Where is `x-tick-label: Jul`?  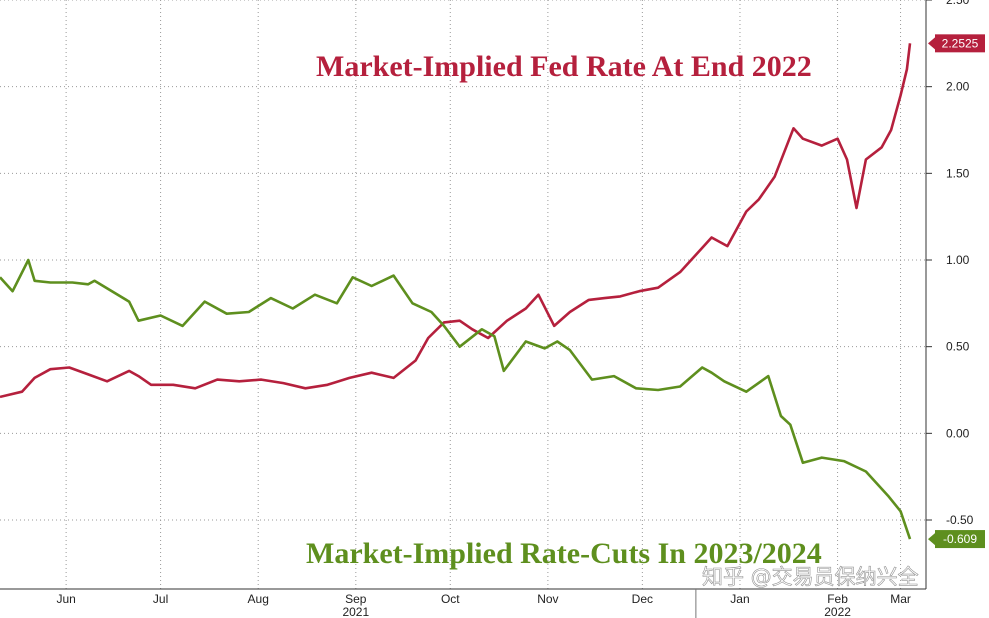 x-tick-label: Jul is located at coordinates (160, 599).